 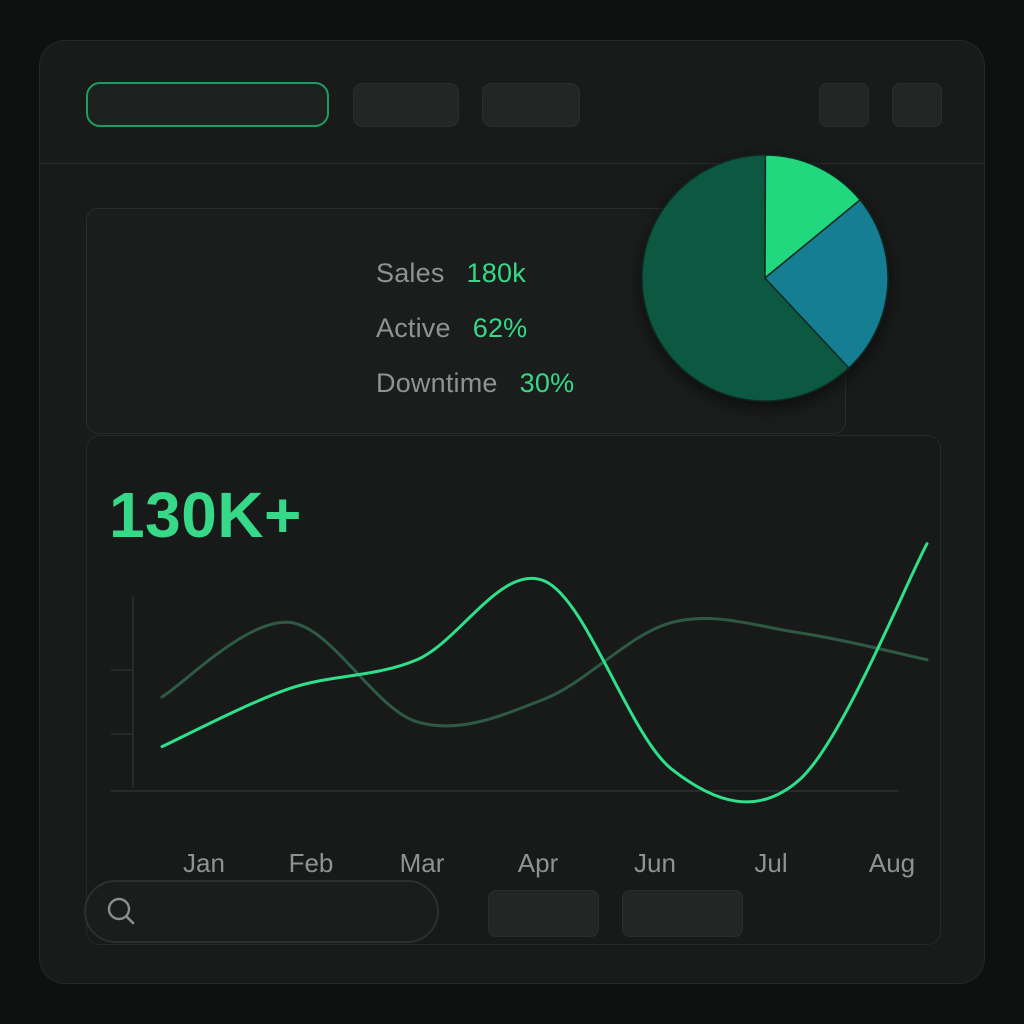 I want to click on stat-sales: Sales 180k, so click(x=451, y=273).